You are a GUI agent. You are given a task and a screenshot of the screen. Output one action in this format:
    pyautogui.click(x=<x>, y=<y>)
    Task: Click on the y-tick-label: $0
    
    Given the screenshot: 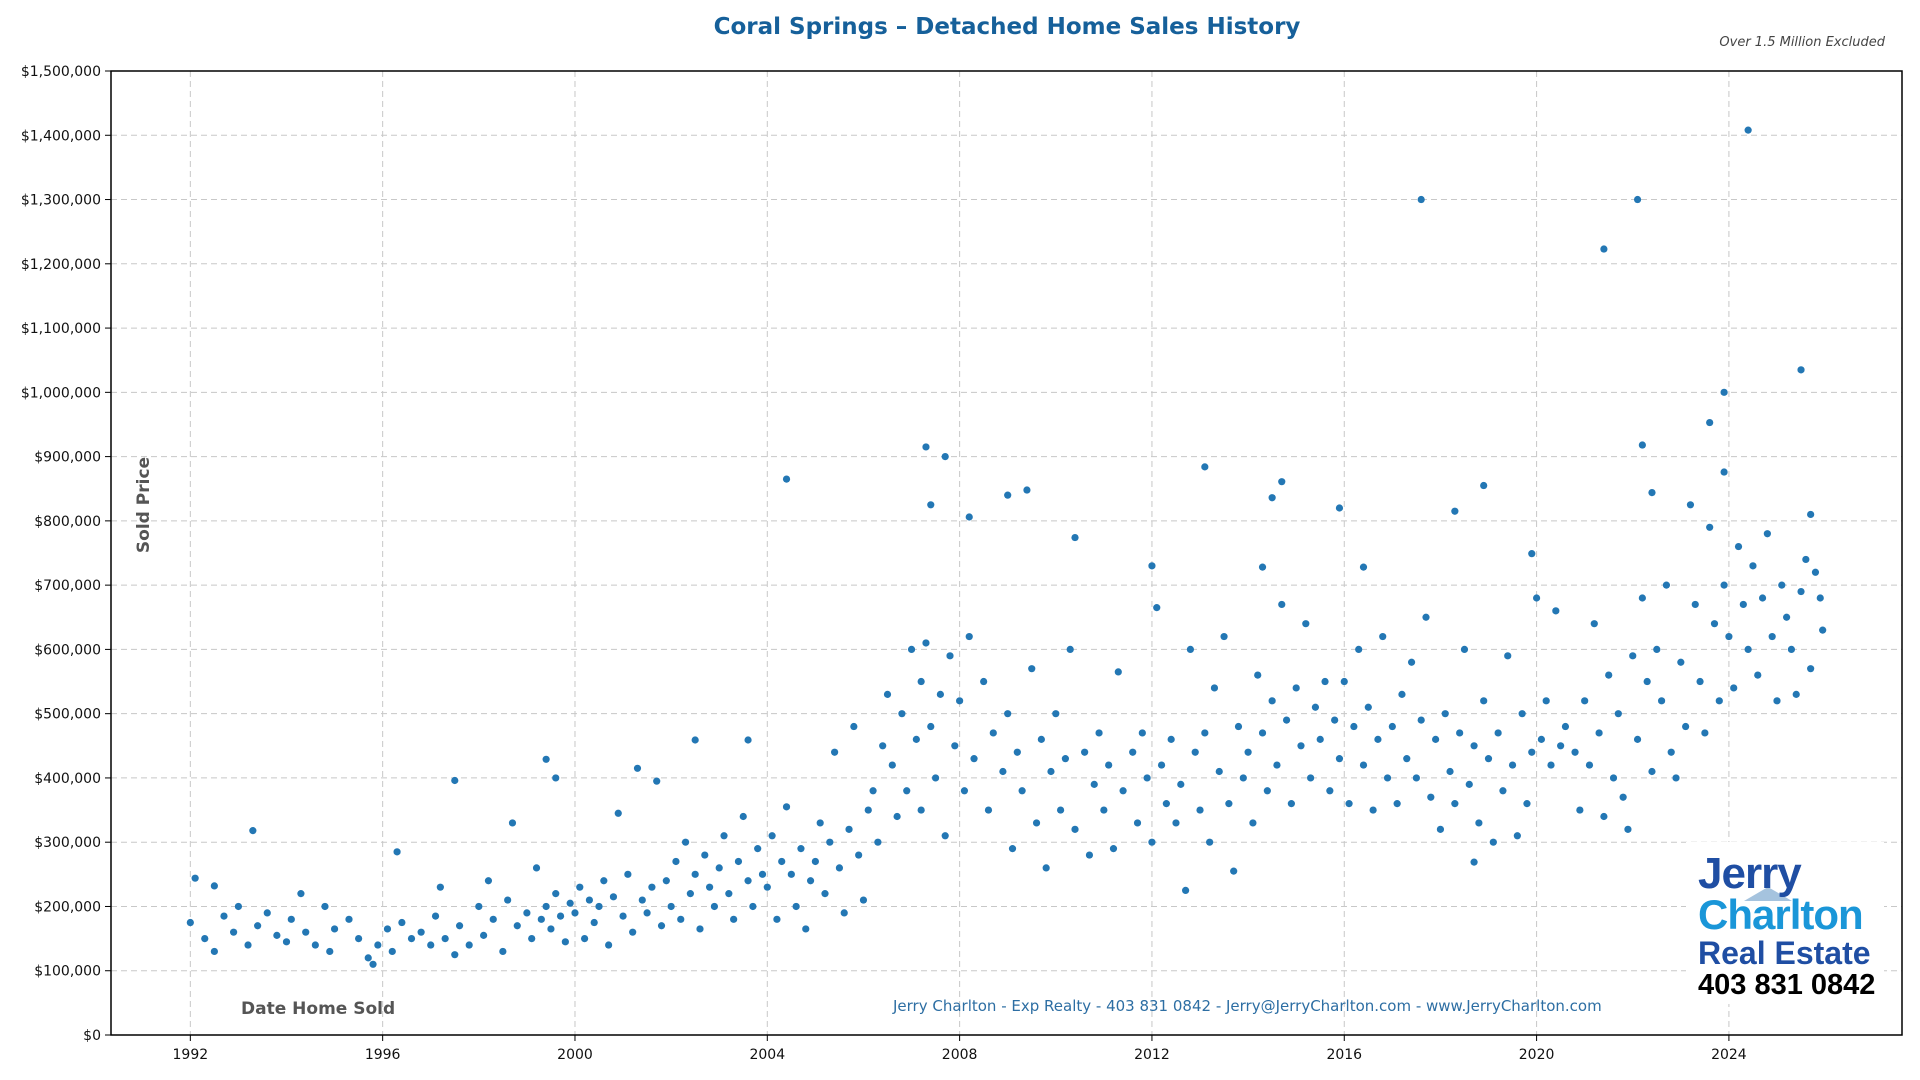 What is the action you would take?
    pyautogui.click(x=92, y=1036)
    